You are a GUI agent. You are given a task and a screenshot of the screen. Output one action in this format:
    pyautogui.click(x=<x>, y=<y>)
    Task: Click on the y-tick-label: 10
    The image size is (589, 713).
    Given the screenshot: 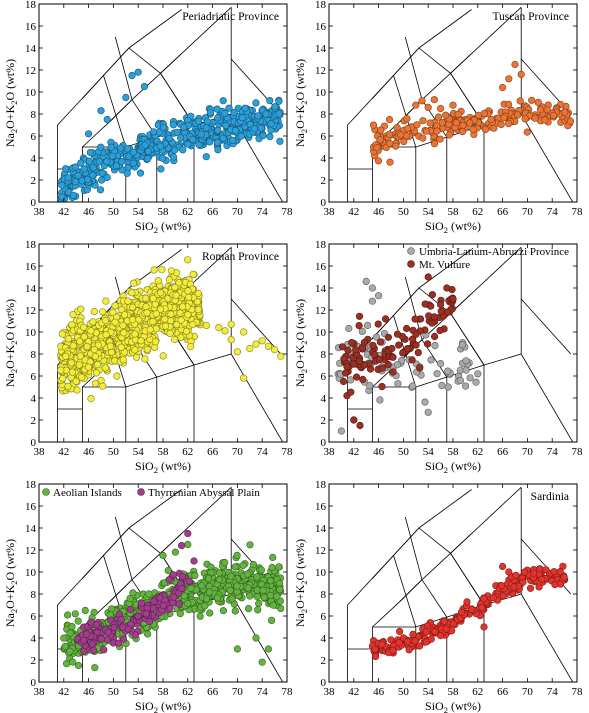 What is the action you would take?
    pyautogui.click(x=31, y=93)
    